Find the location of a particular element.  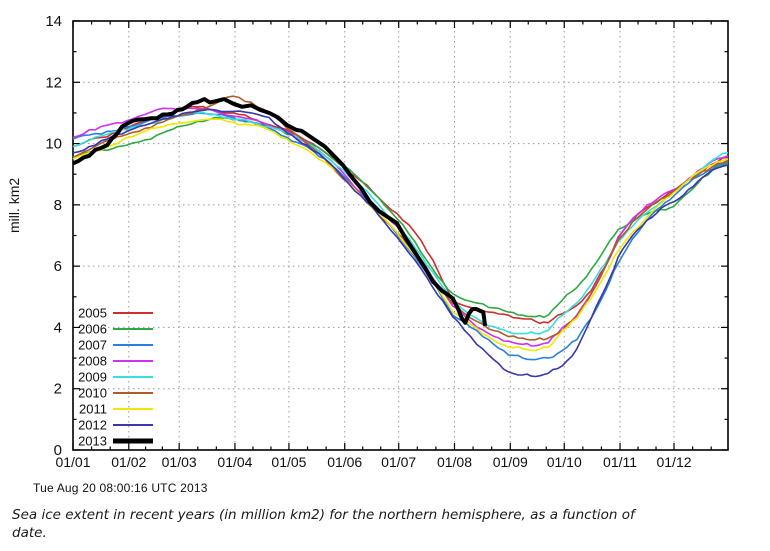

legend-label-2006: 2006 is located at coordinates (92, 329).